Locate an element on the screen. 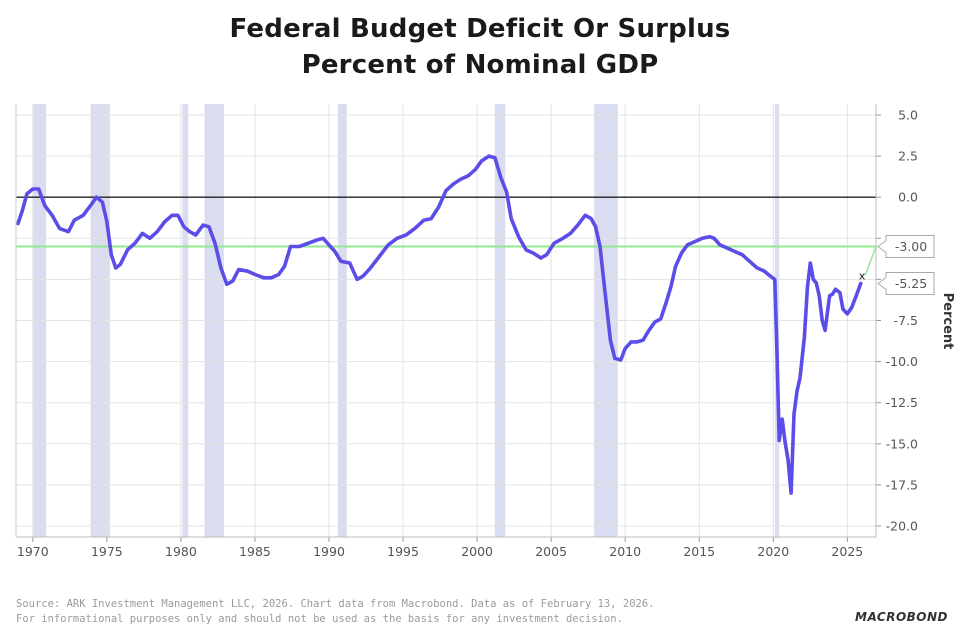 Image resolution: width=960 pixels, height=632 pixels. y-tick-label: -12.5 is located at coordinates (902, 402).